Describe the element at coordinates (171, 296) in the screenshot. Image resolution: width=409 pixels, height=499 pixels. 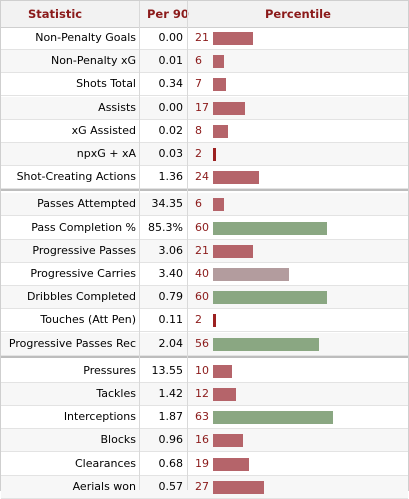
I see `per90-value: 0.79` at that location.